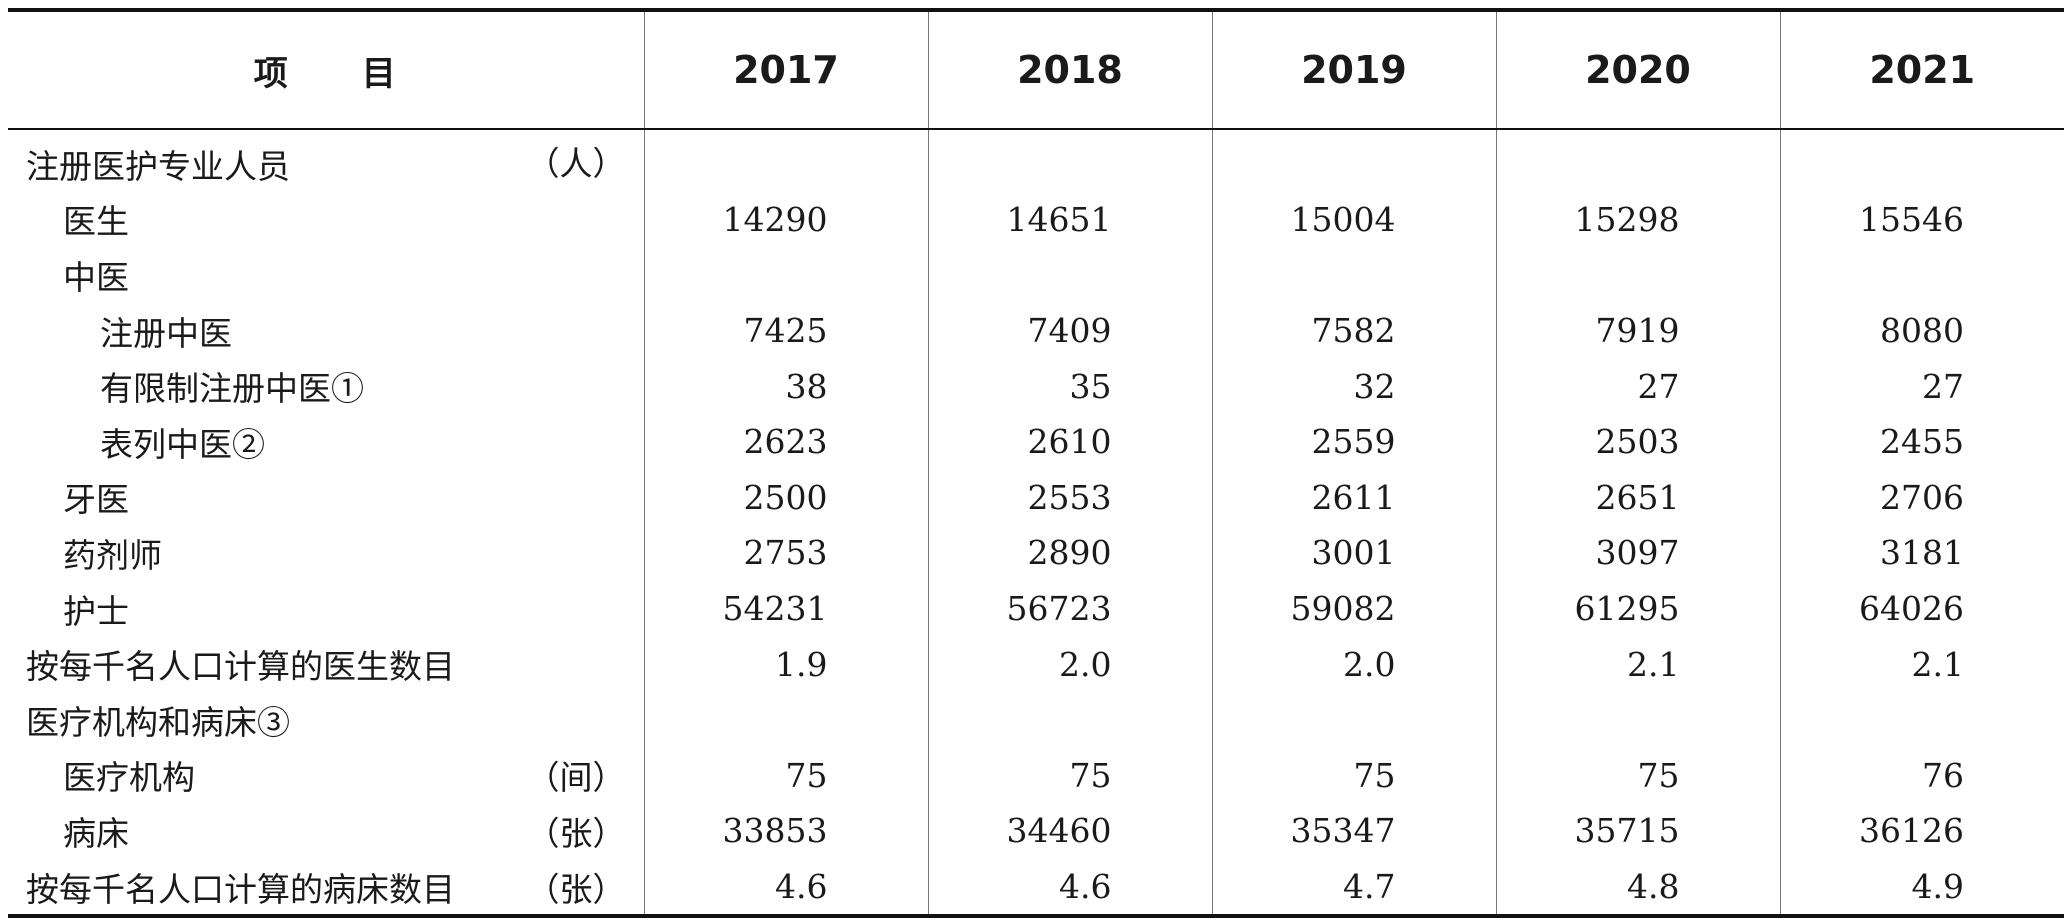 This screenshot has height=918, width=2072. Describe the element at coordinates (785, 441) in the screenshot. I see `cell-value: 2623` at that location.